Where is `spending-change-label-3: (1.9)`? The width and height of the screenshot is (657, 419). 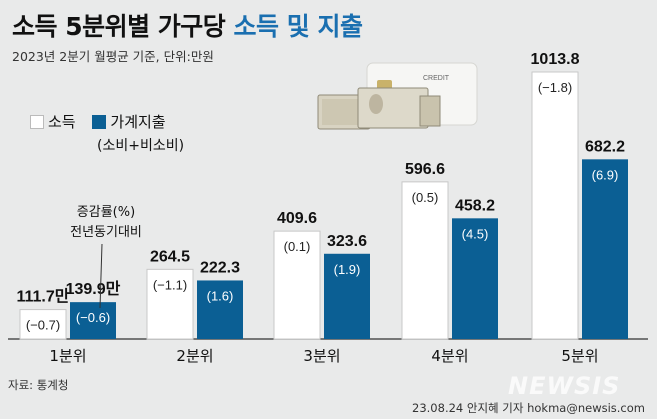 spending-change-label-3: (1.9) is located at coordinates (347, 269).